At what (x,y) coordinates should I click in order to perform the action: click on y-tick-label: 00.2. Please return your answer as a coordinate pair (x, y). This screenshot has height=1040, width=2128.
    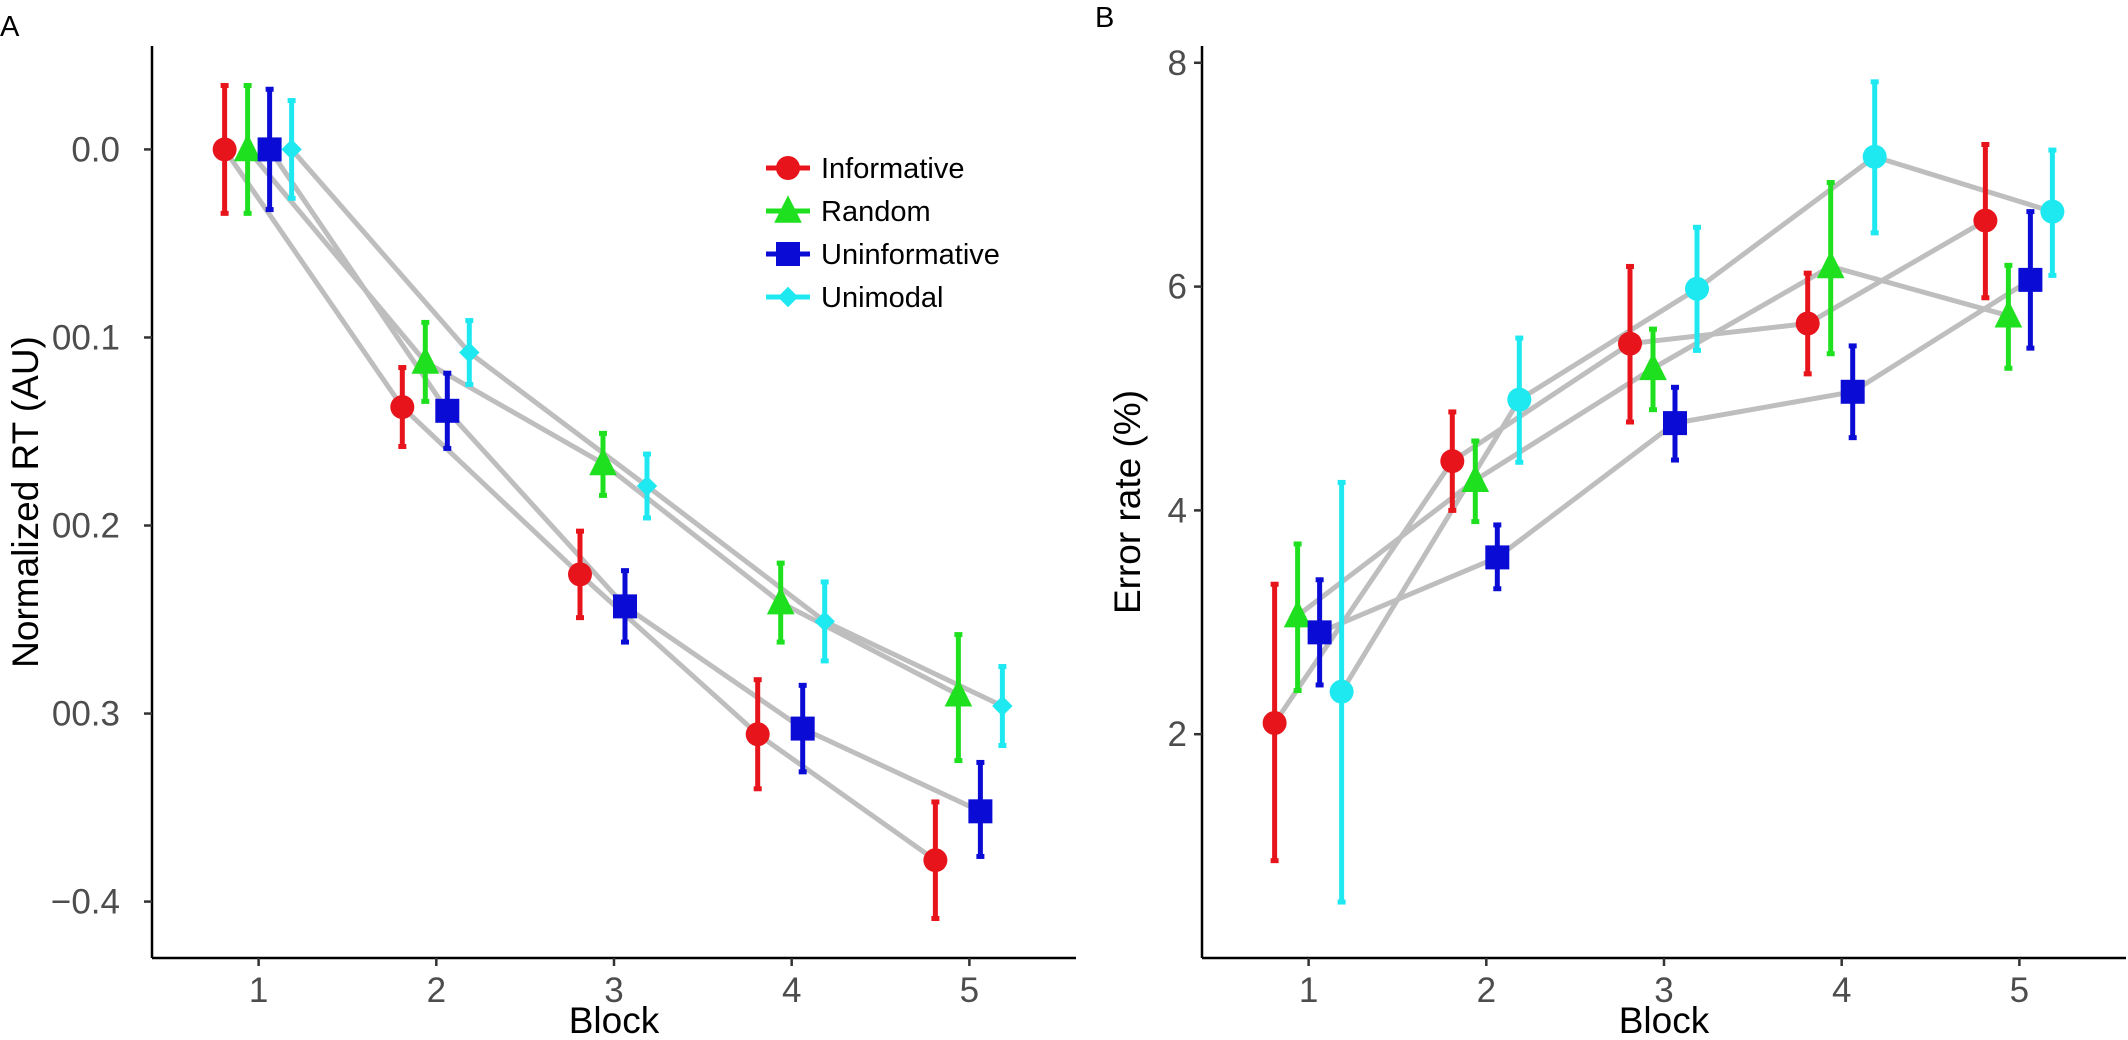
    Looking at the image, I should click on (86, 526).